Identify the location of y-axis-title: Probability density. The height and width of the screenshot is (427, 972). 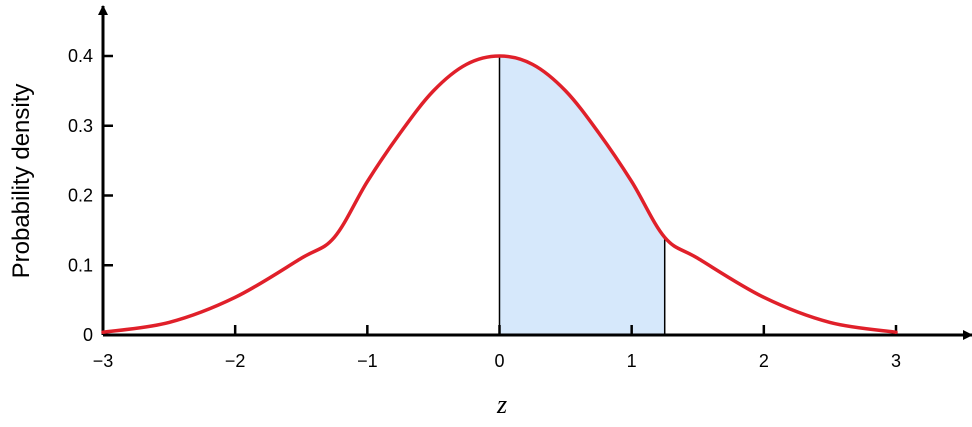
(21, 181).